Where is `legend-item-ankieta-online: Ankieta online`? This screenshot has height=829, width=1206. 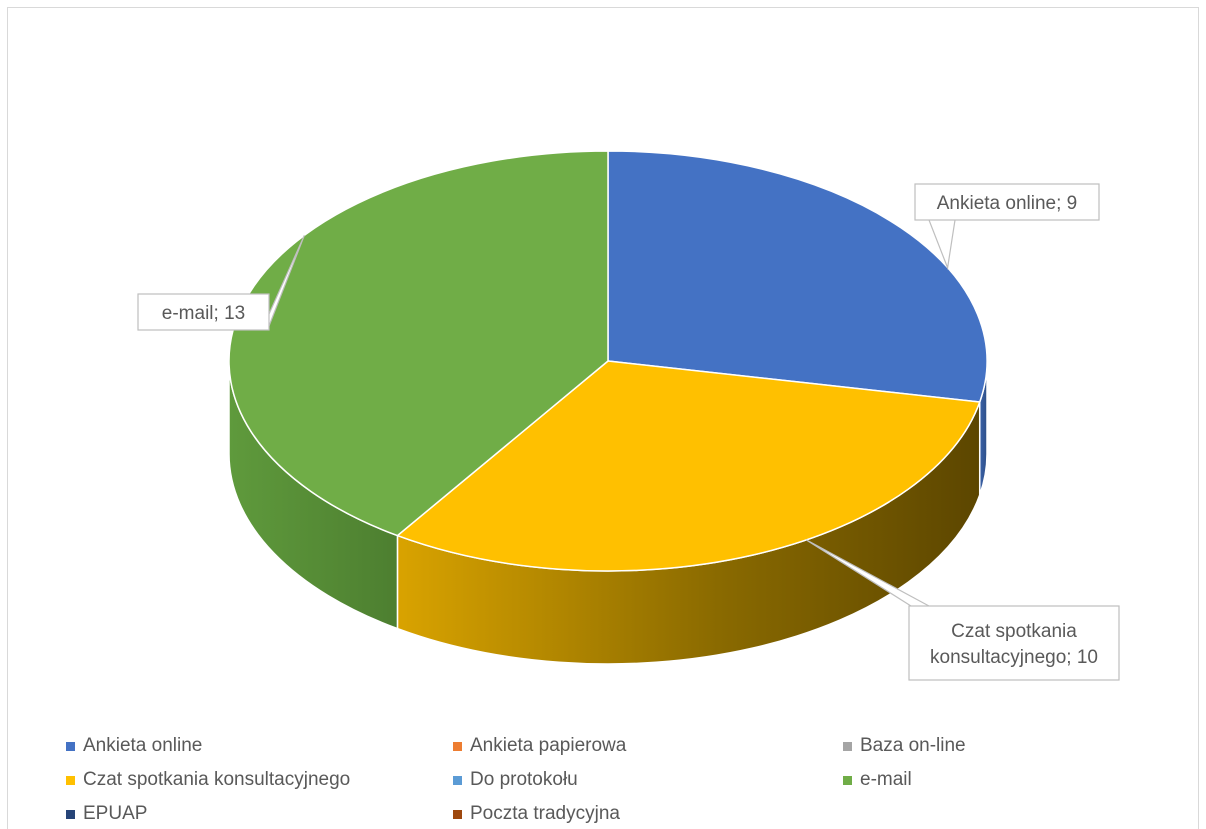 legend-item-ankieta-online: Ankieta online is located at coordinates (134, 746).